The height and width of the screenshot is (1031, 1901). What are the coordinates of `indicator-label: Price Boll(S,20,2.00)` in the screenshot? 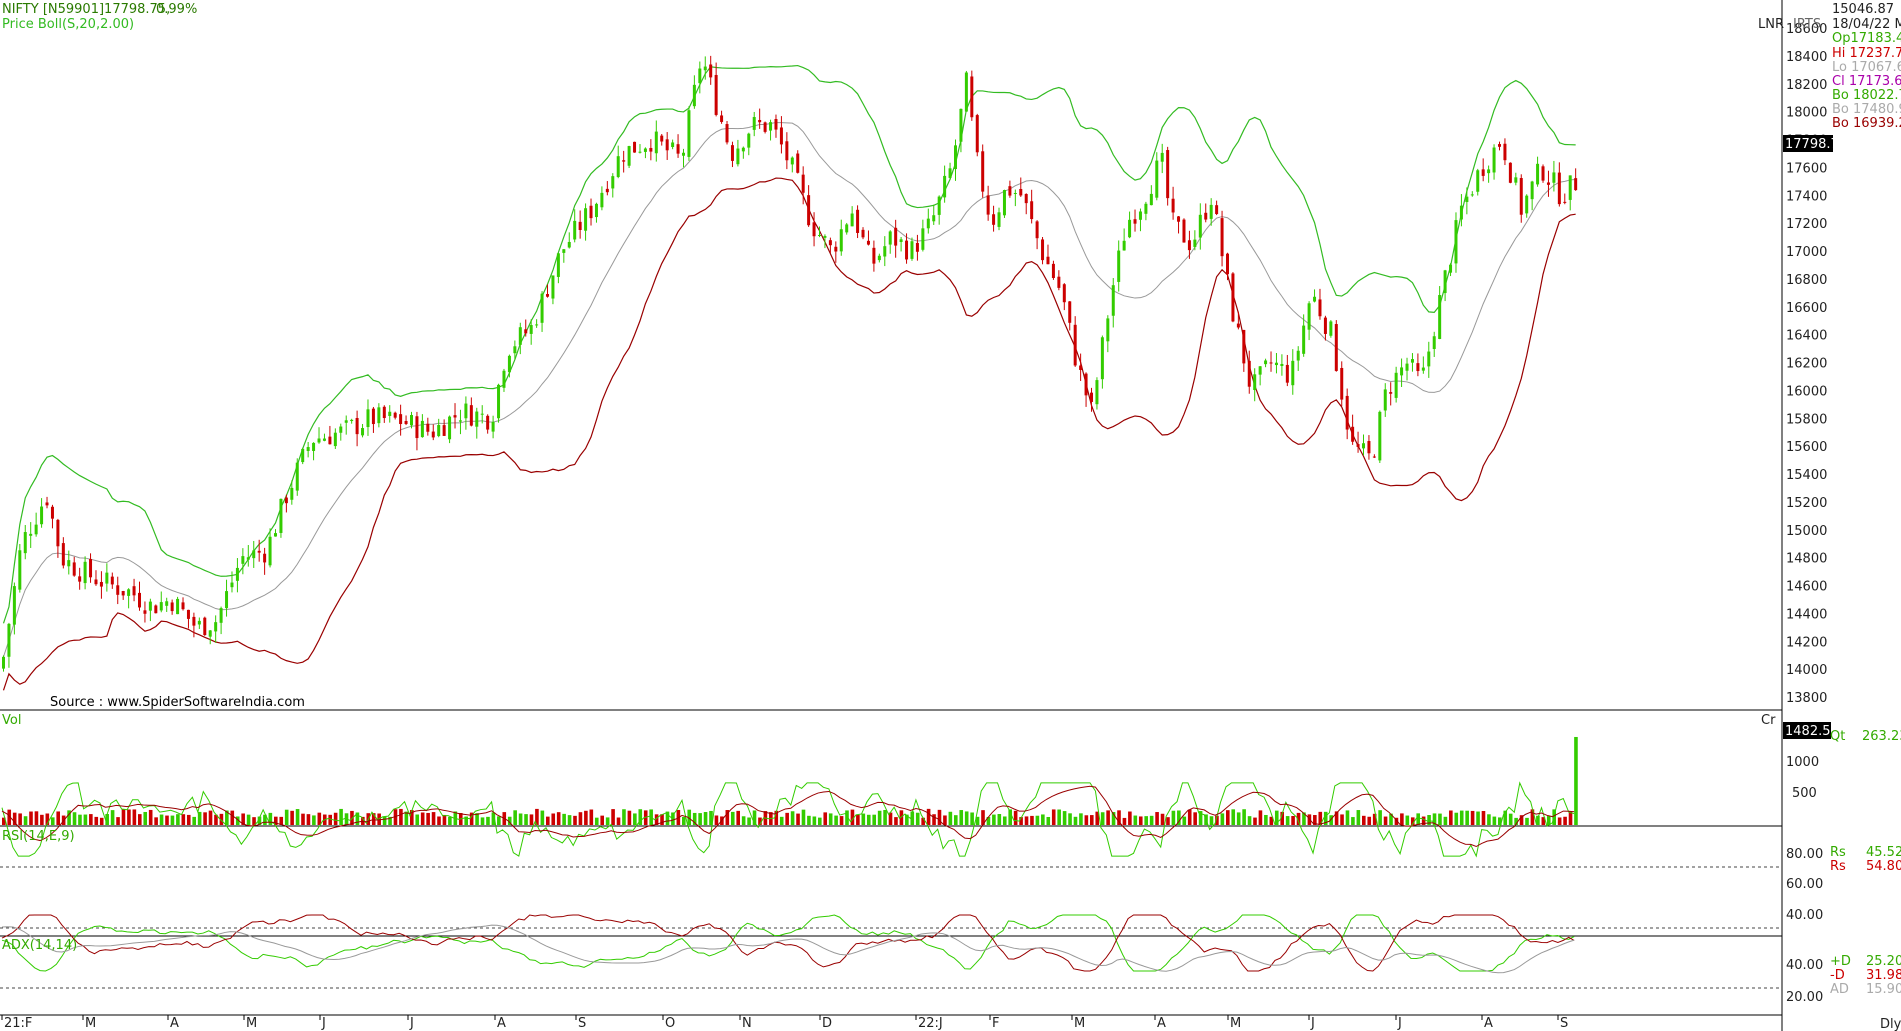 It's located at (68, 24).